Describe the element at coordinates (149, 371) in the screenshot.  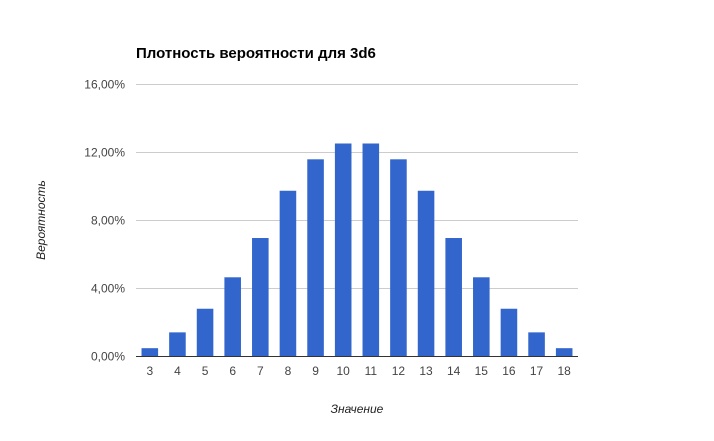
I see `x-tick-label: 3` at that location.